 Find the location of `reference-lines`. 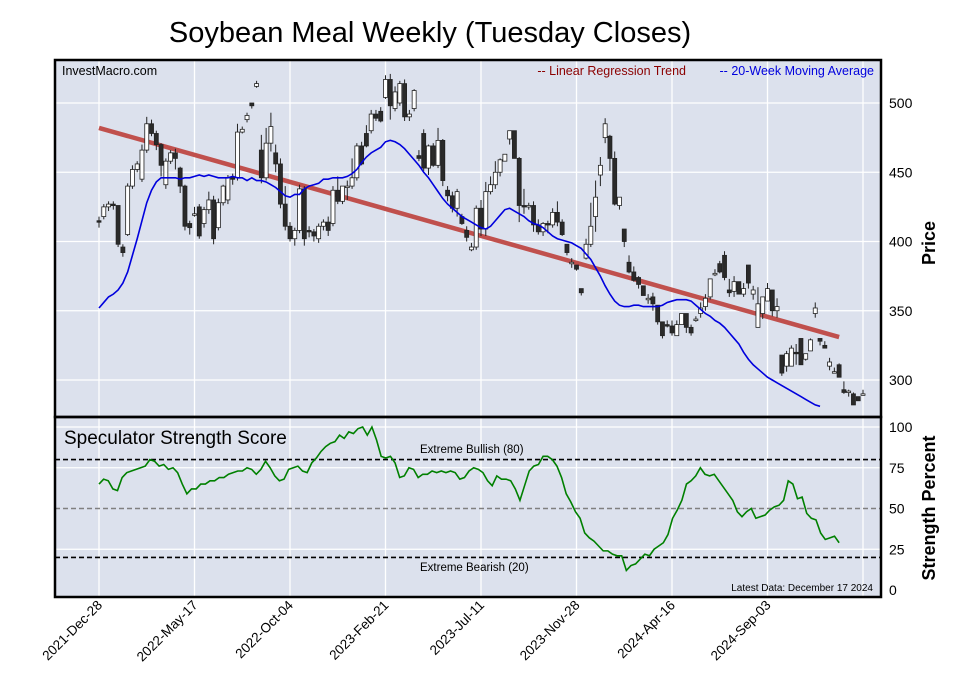

reference-lines is located at coordinates (468, 508).